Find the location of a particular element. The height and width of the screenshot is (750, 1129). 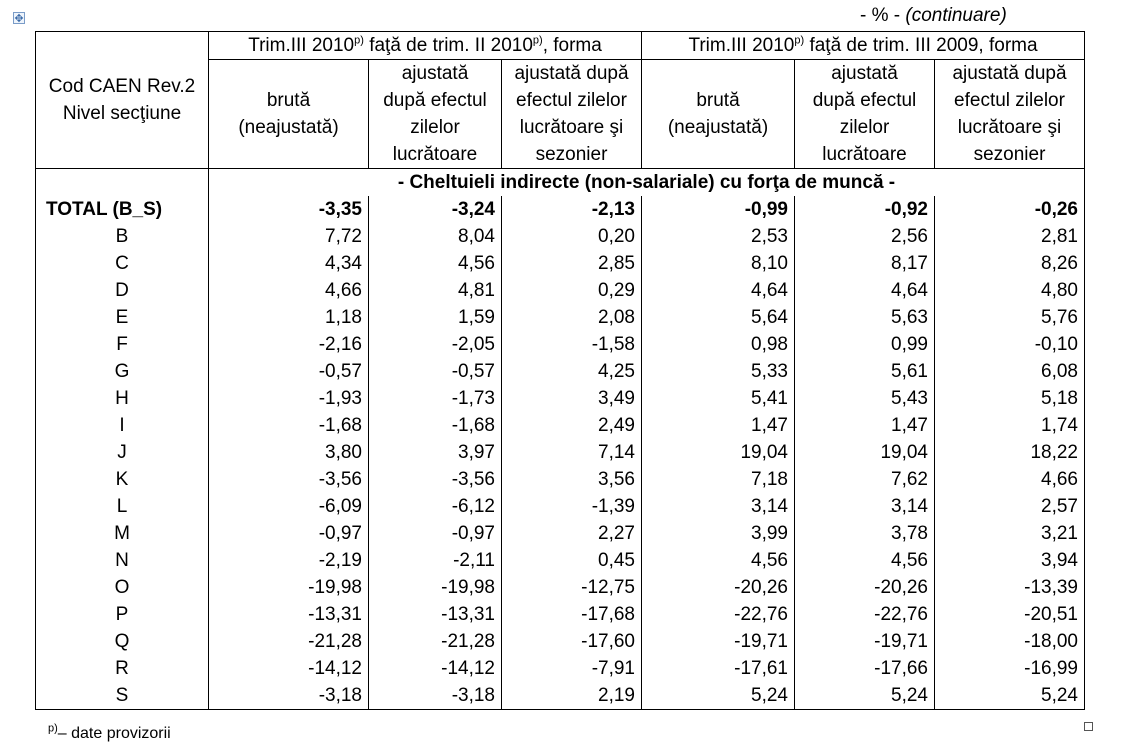

column-header-line: brută is located at coordinates (718, 100).